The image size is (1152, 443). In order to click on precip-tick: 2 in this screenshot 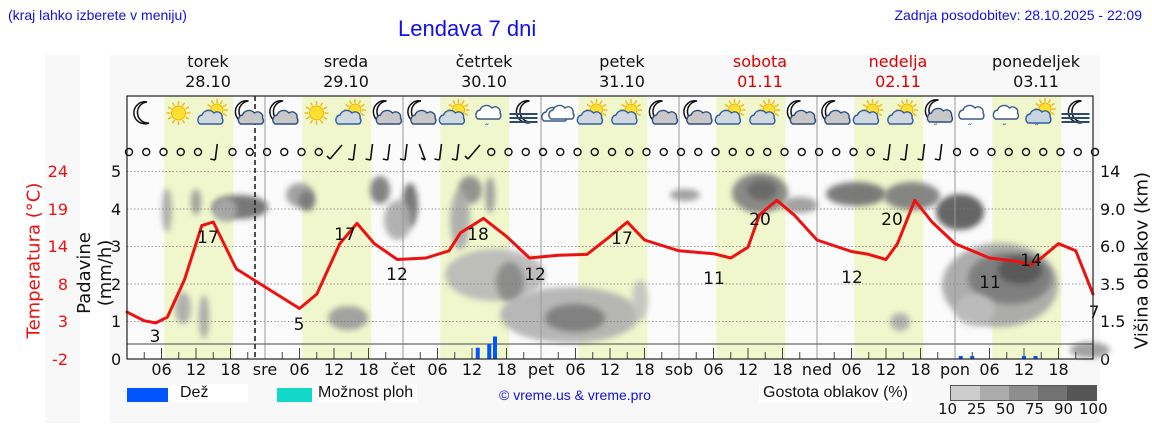, I will do `click(116, 284)`.